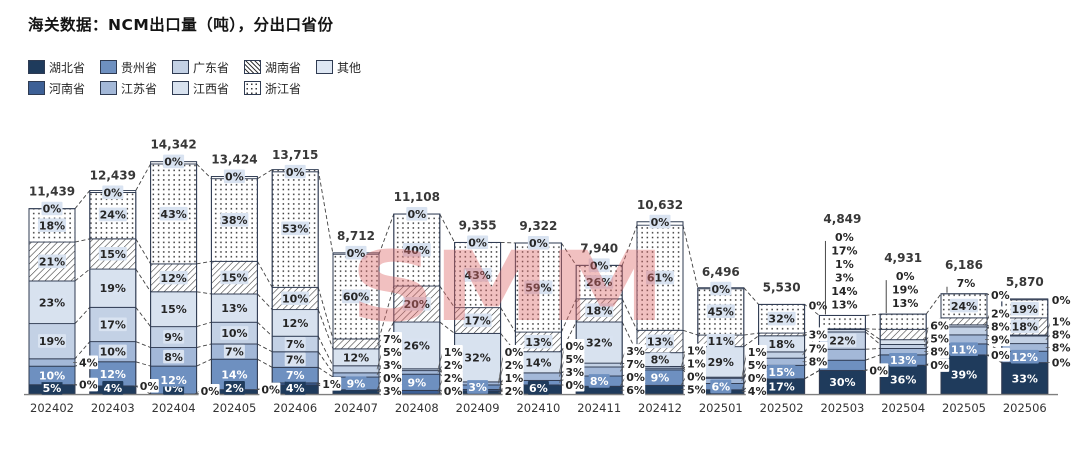  I want to click on legend-item-浙江省: 浙江省, so click(280, 87).